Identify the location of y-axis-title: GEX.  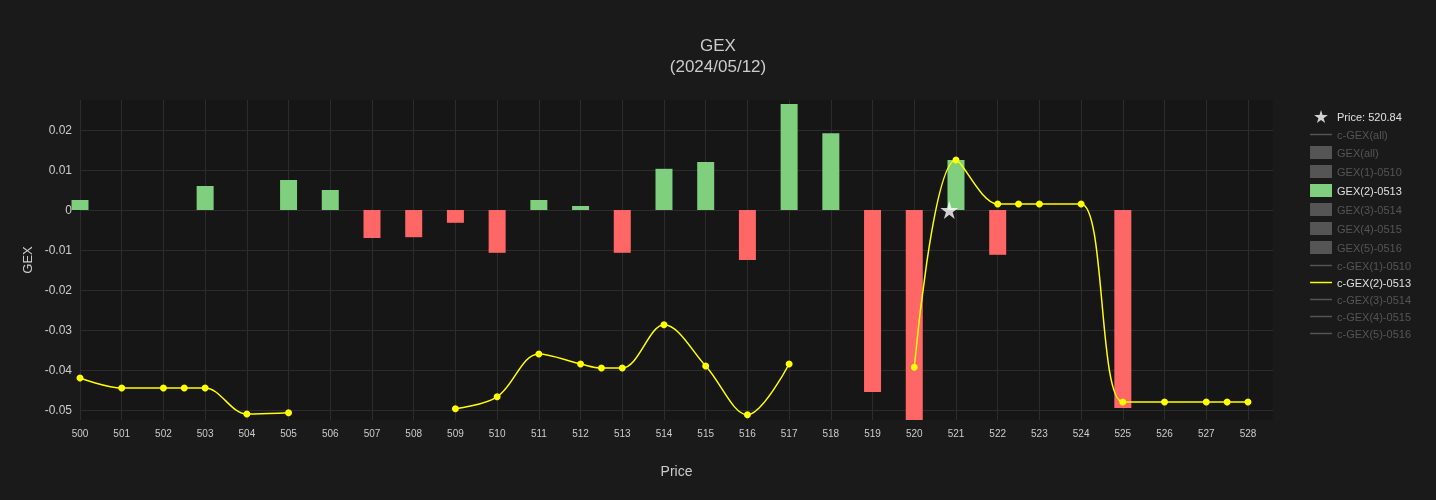
(27, 259).